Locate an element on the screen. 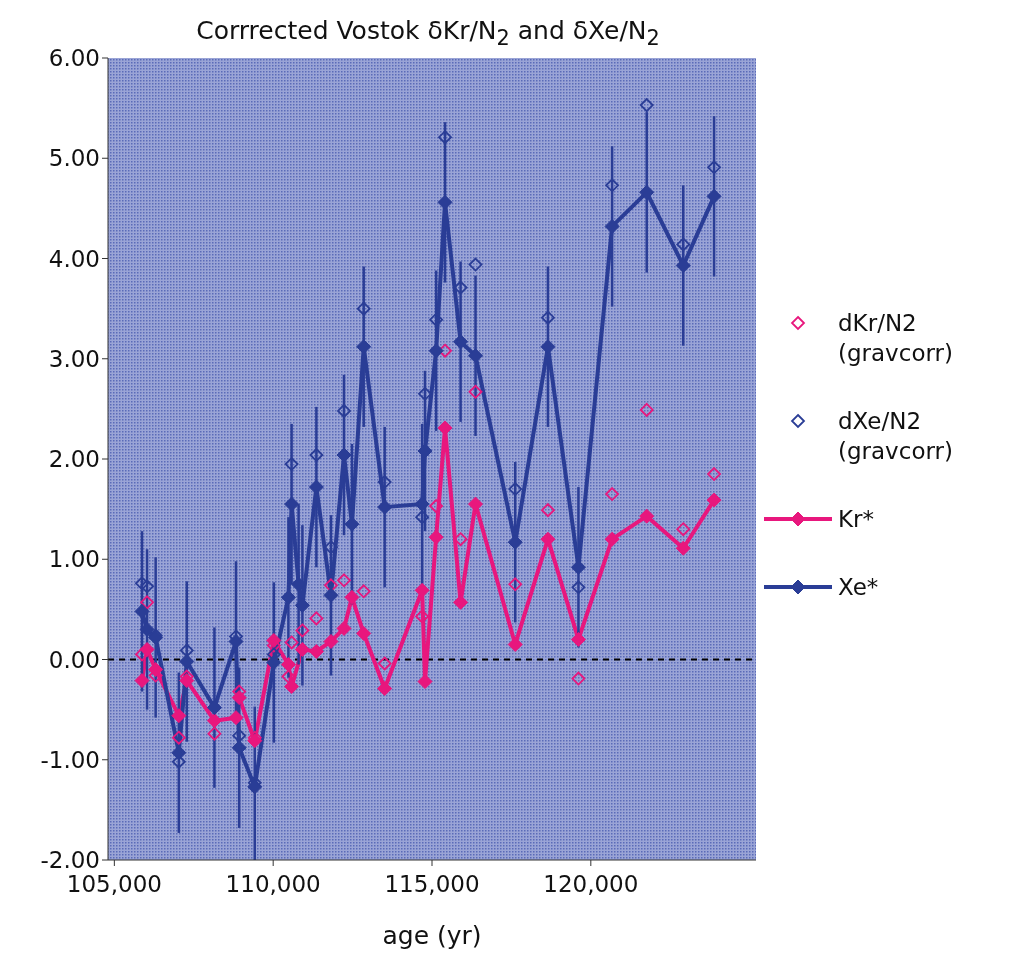 Image resolution: width=1026 pixels, height=968 pixels. y-tick-label: 2.00 is located at coordinates (74, 459).